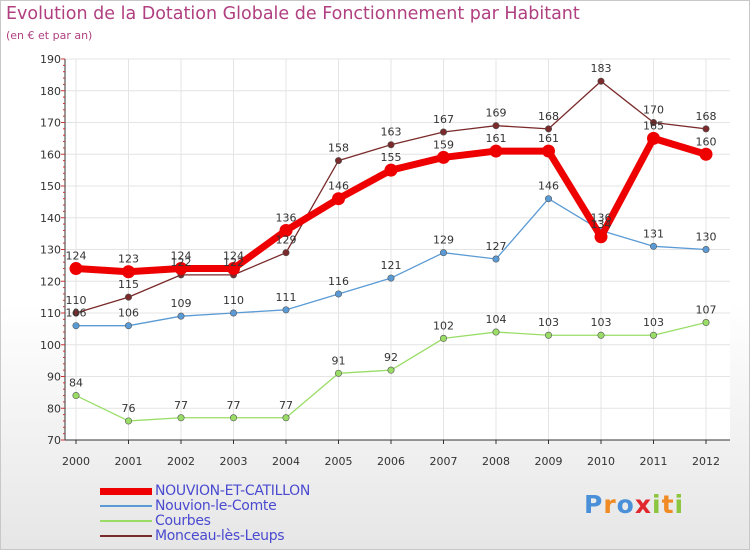 The height and width of the screenshot is (550, 750). What do you see at coordinates (50, 59) in the screenshot?
I see `y-tick-label: 190` at bounding box center [50, 59].